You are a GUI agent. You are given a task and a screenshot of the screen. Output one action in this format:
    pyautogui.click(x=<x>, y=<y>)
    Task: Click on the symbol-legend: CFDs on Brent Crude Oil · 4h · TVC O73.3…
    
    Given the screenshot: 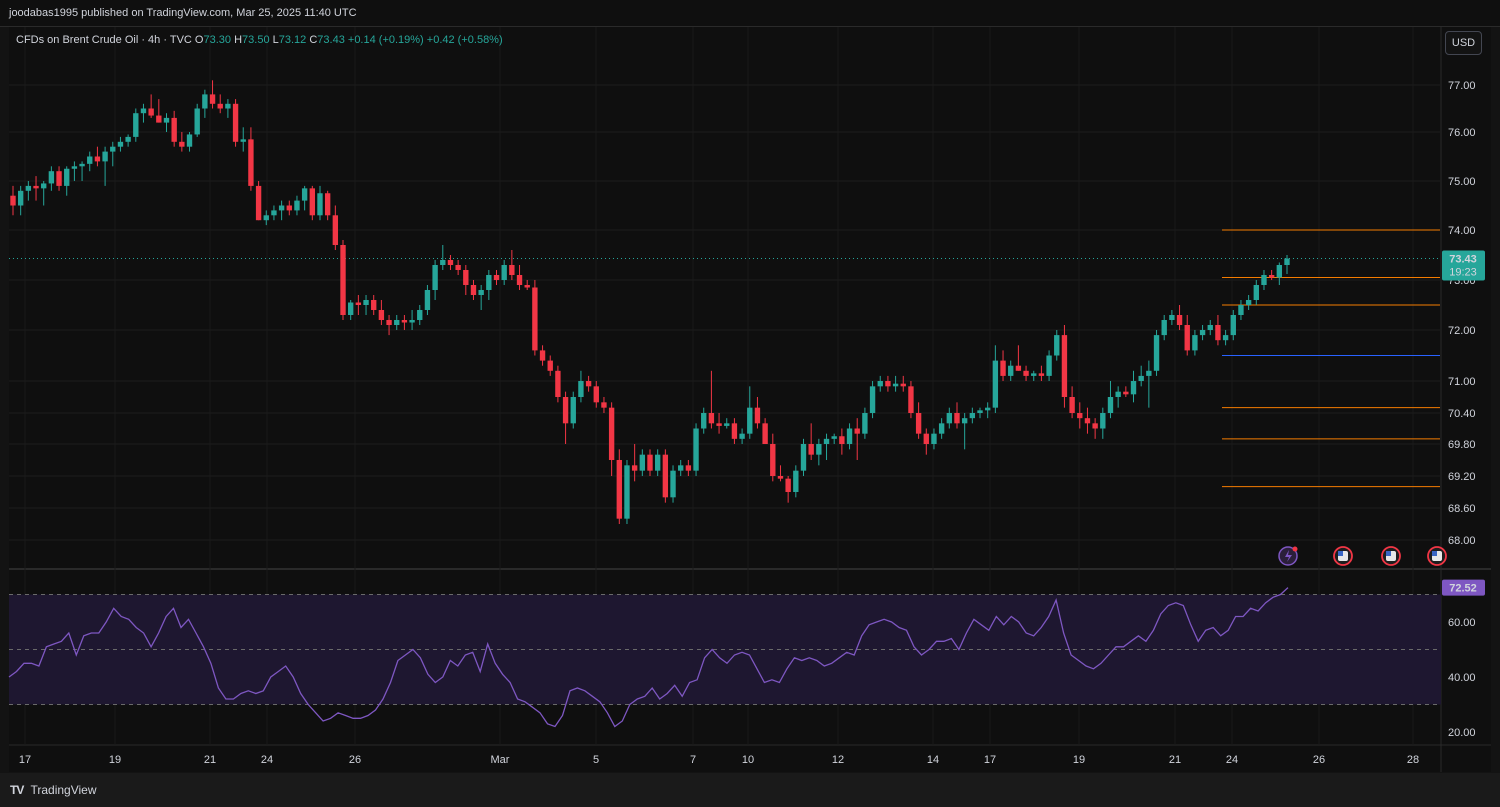 What is the action you would take?
    pyautogui.click(x=259, y=40)
    